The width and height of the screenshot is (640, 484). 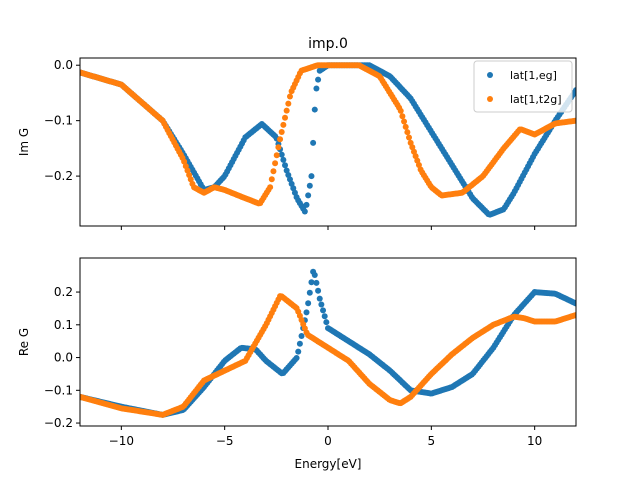 I want to click on x-tick-label: 10, so click(x=534, y=441).